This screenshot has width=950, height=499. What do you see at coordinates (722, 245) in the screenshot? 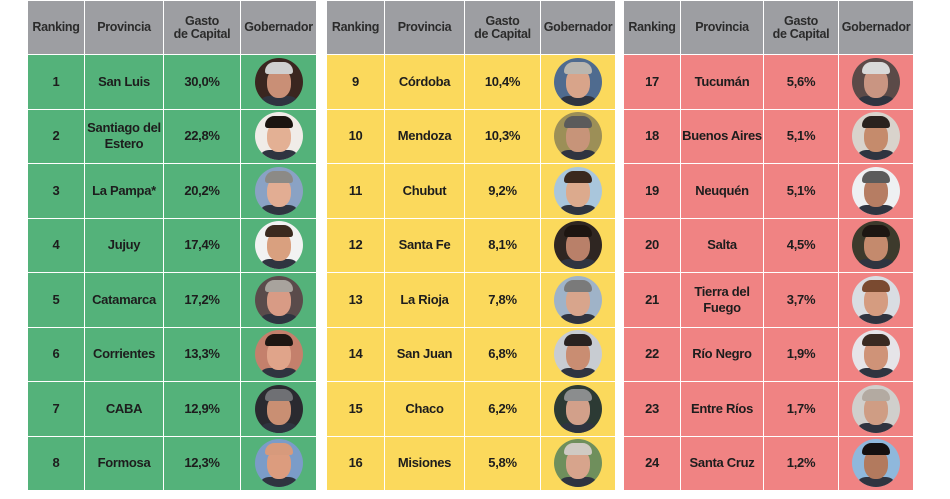
I see `provincia-cell: Salta` at bounding box center [722, 245].